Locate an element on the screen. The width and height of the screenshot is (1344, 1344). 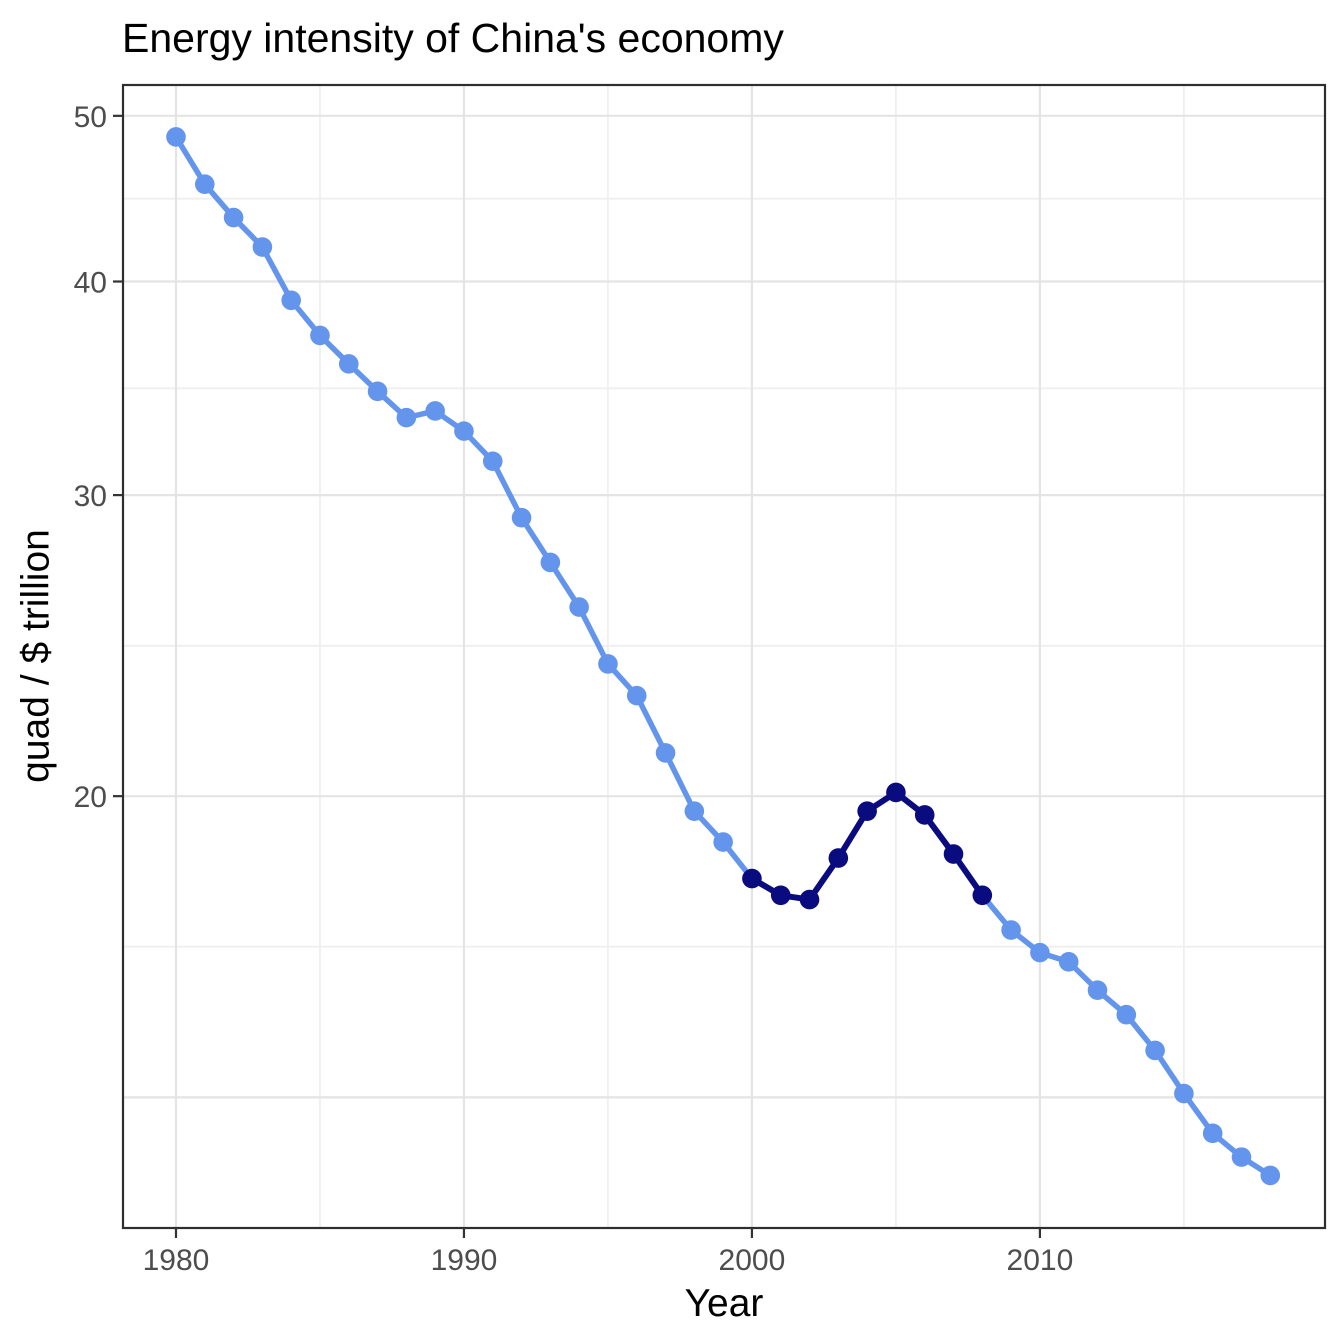
y-tick-label: 50 is located at coordinates (90, 117).